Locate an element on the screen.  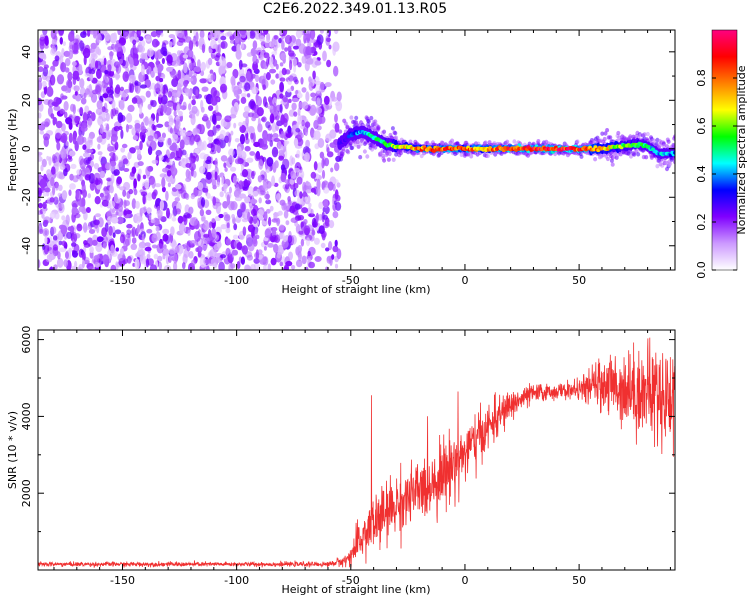
x-tick-label: -150 is located at coordinates (122, 580).